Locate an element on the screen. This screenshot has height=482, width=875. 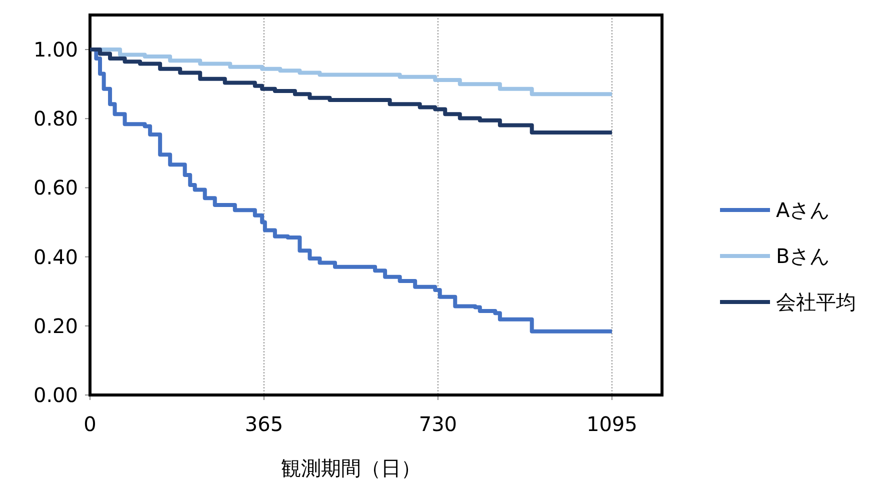
x-tick-label: 730 is located at coordinates (438, 424).